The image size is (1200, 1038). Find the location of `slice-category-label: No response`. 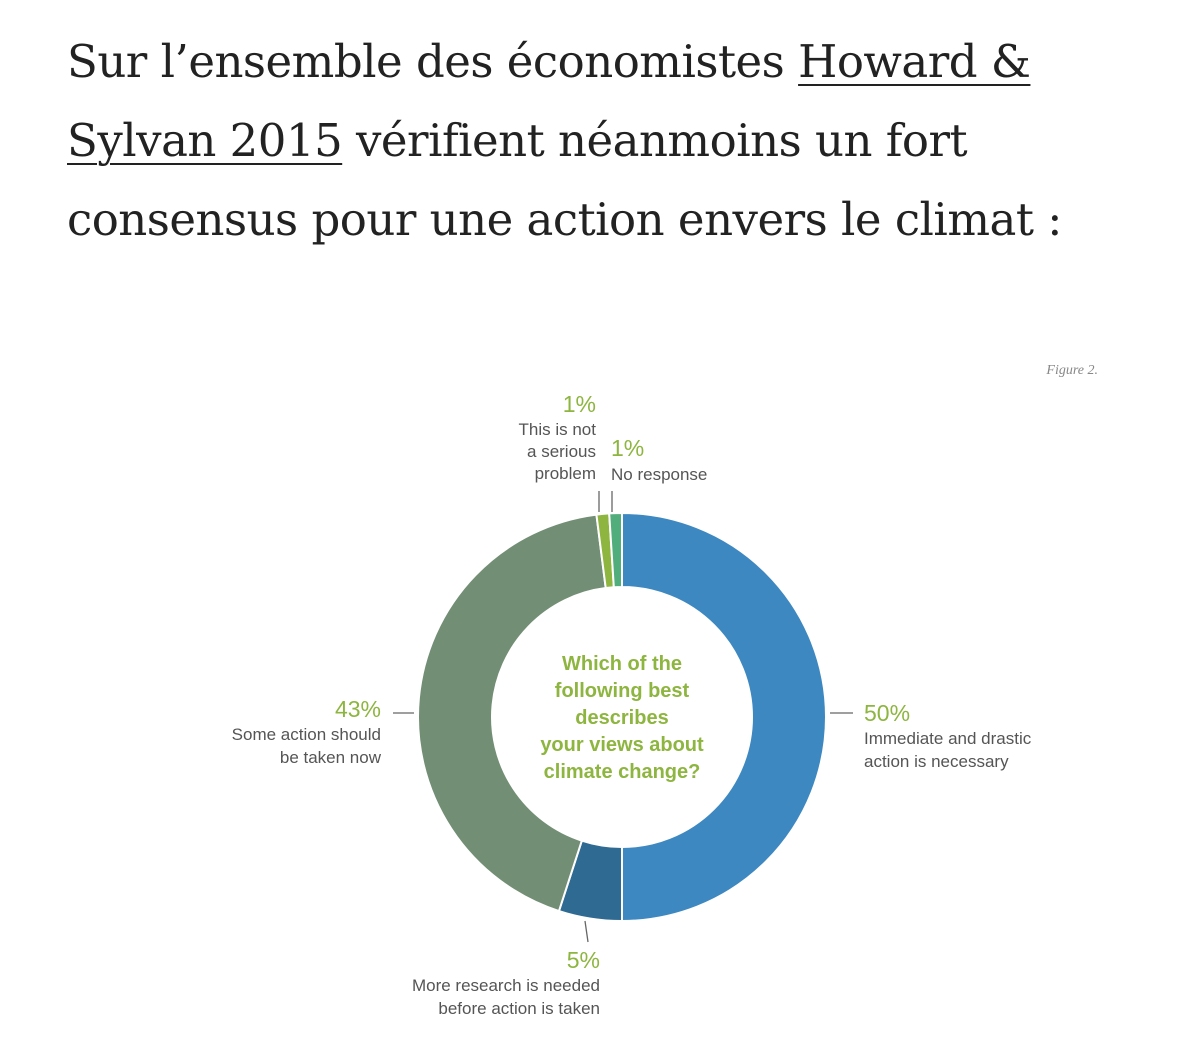

slice-category-label: No response is located at coordinates (659, 474).